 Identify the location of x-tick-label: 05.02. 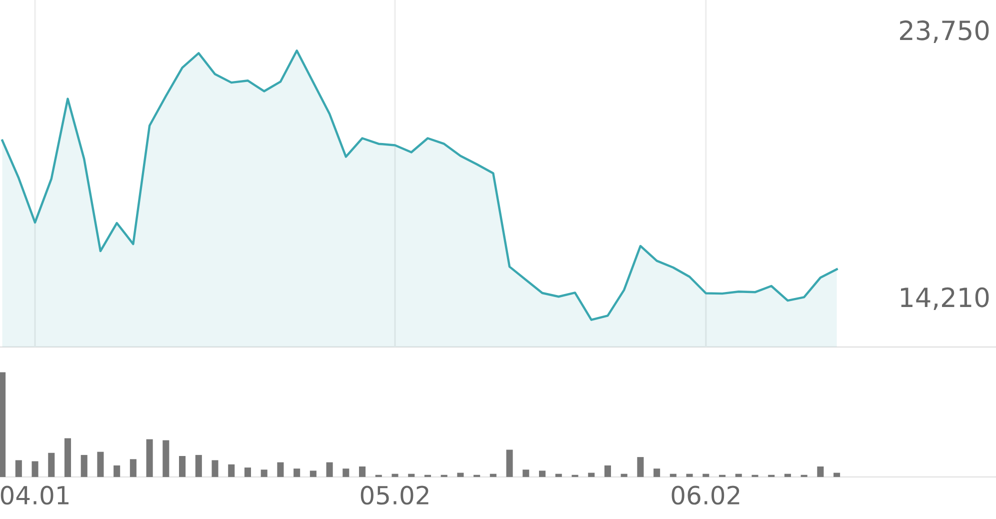
(394, 495).